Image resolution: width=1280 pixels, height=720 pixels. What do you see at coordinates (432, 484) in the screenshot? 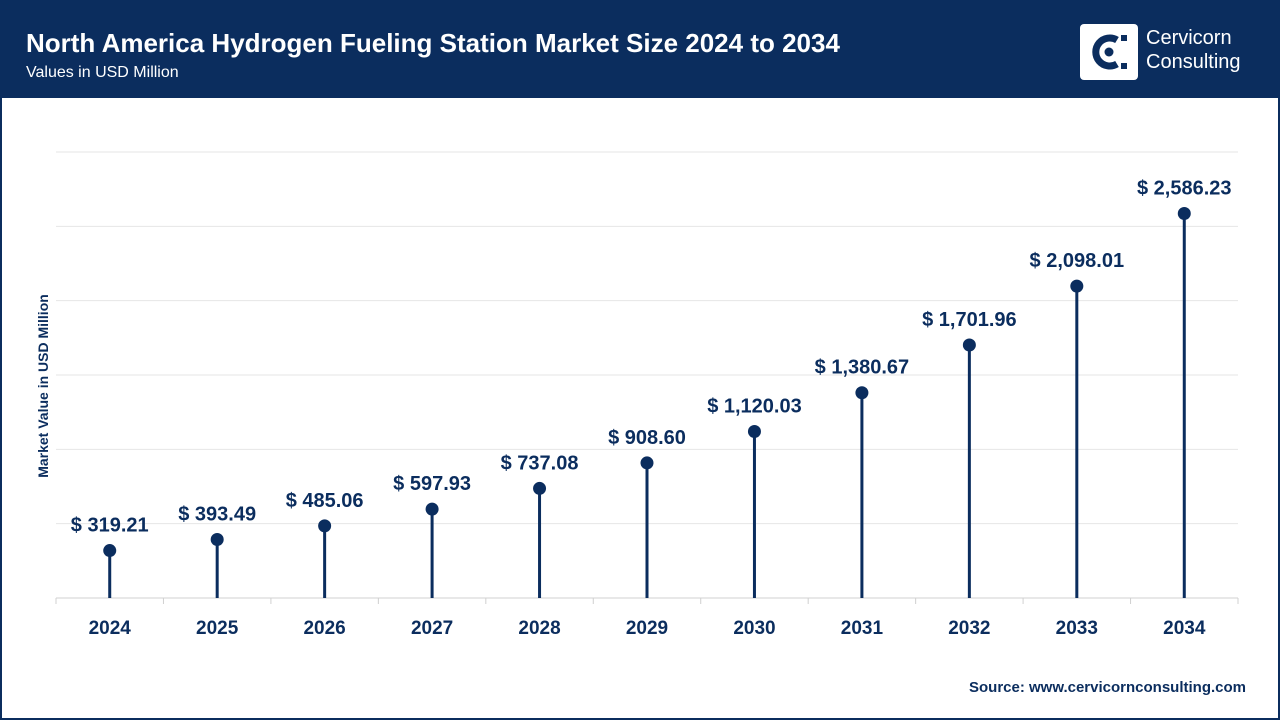
I see `data-label-2027: $ 597.93` at bounding box center [432, 484].